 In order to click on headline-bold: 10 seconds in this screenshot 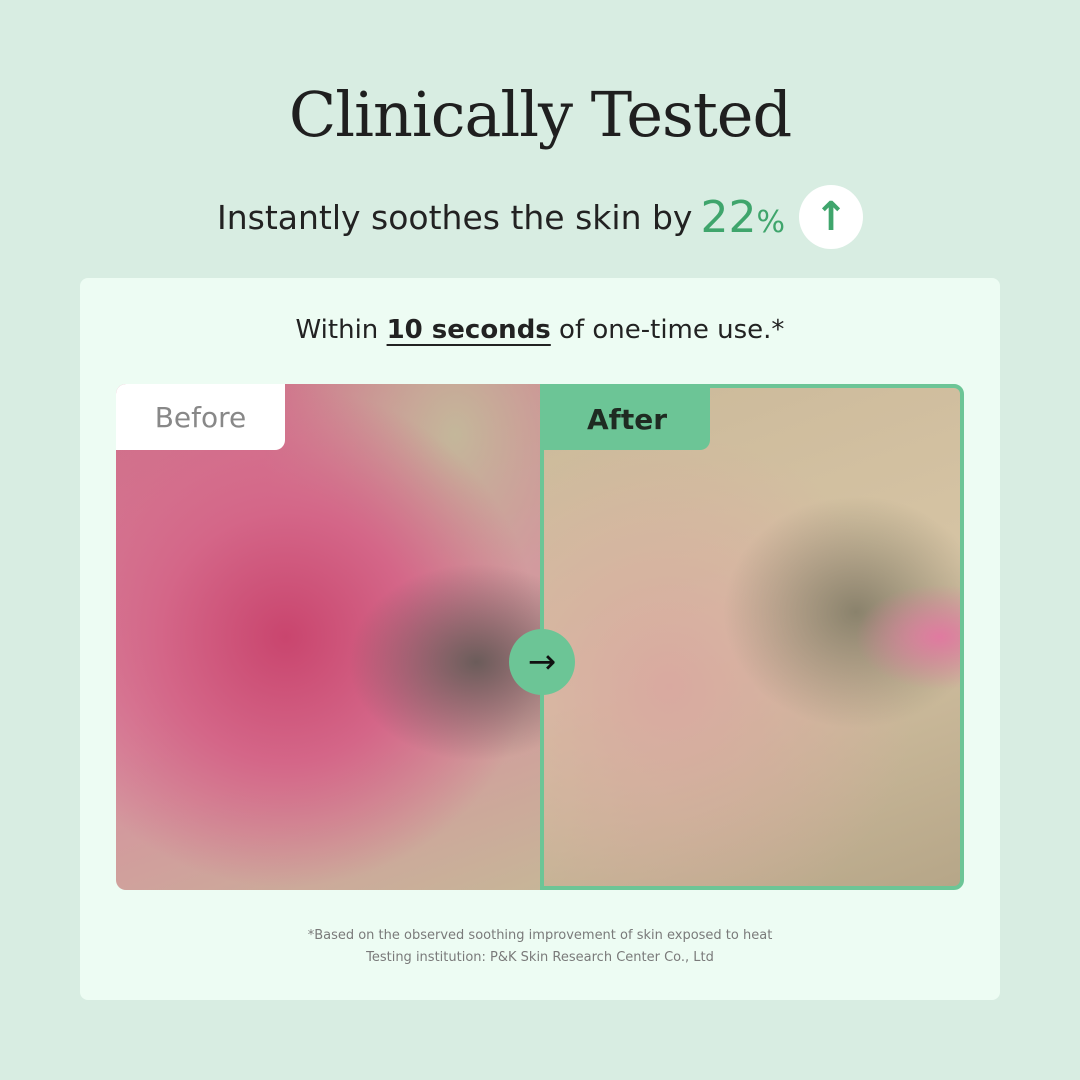, I will do `click(468, 330)`.